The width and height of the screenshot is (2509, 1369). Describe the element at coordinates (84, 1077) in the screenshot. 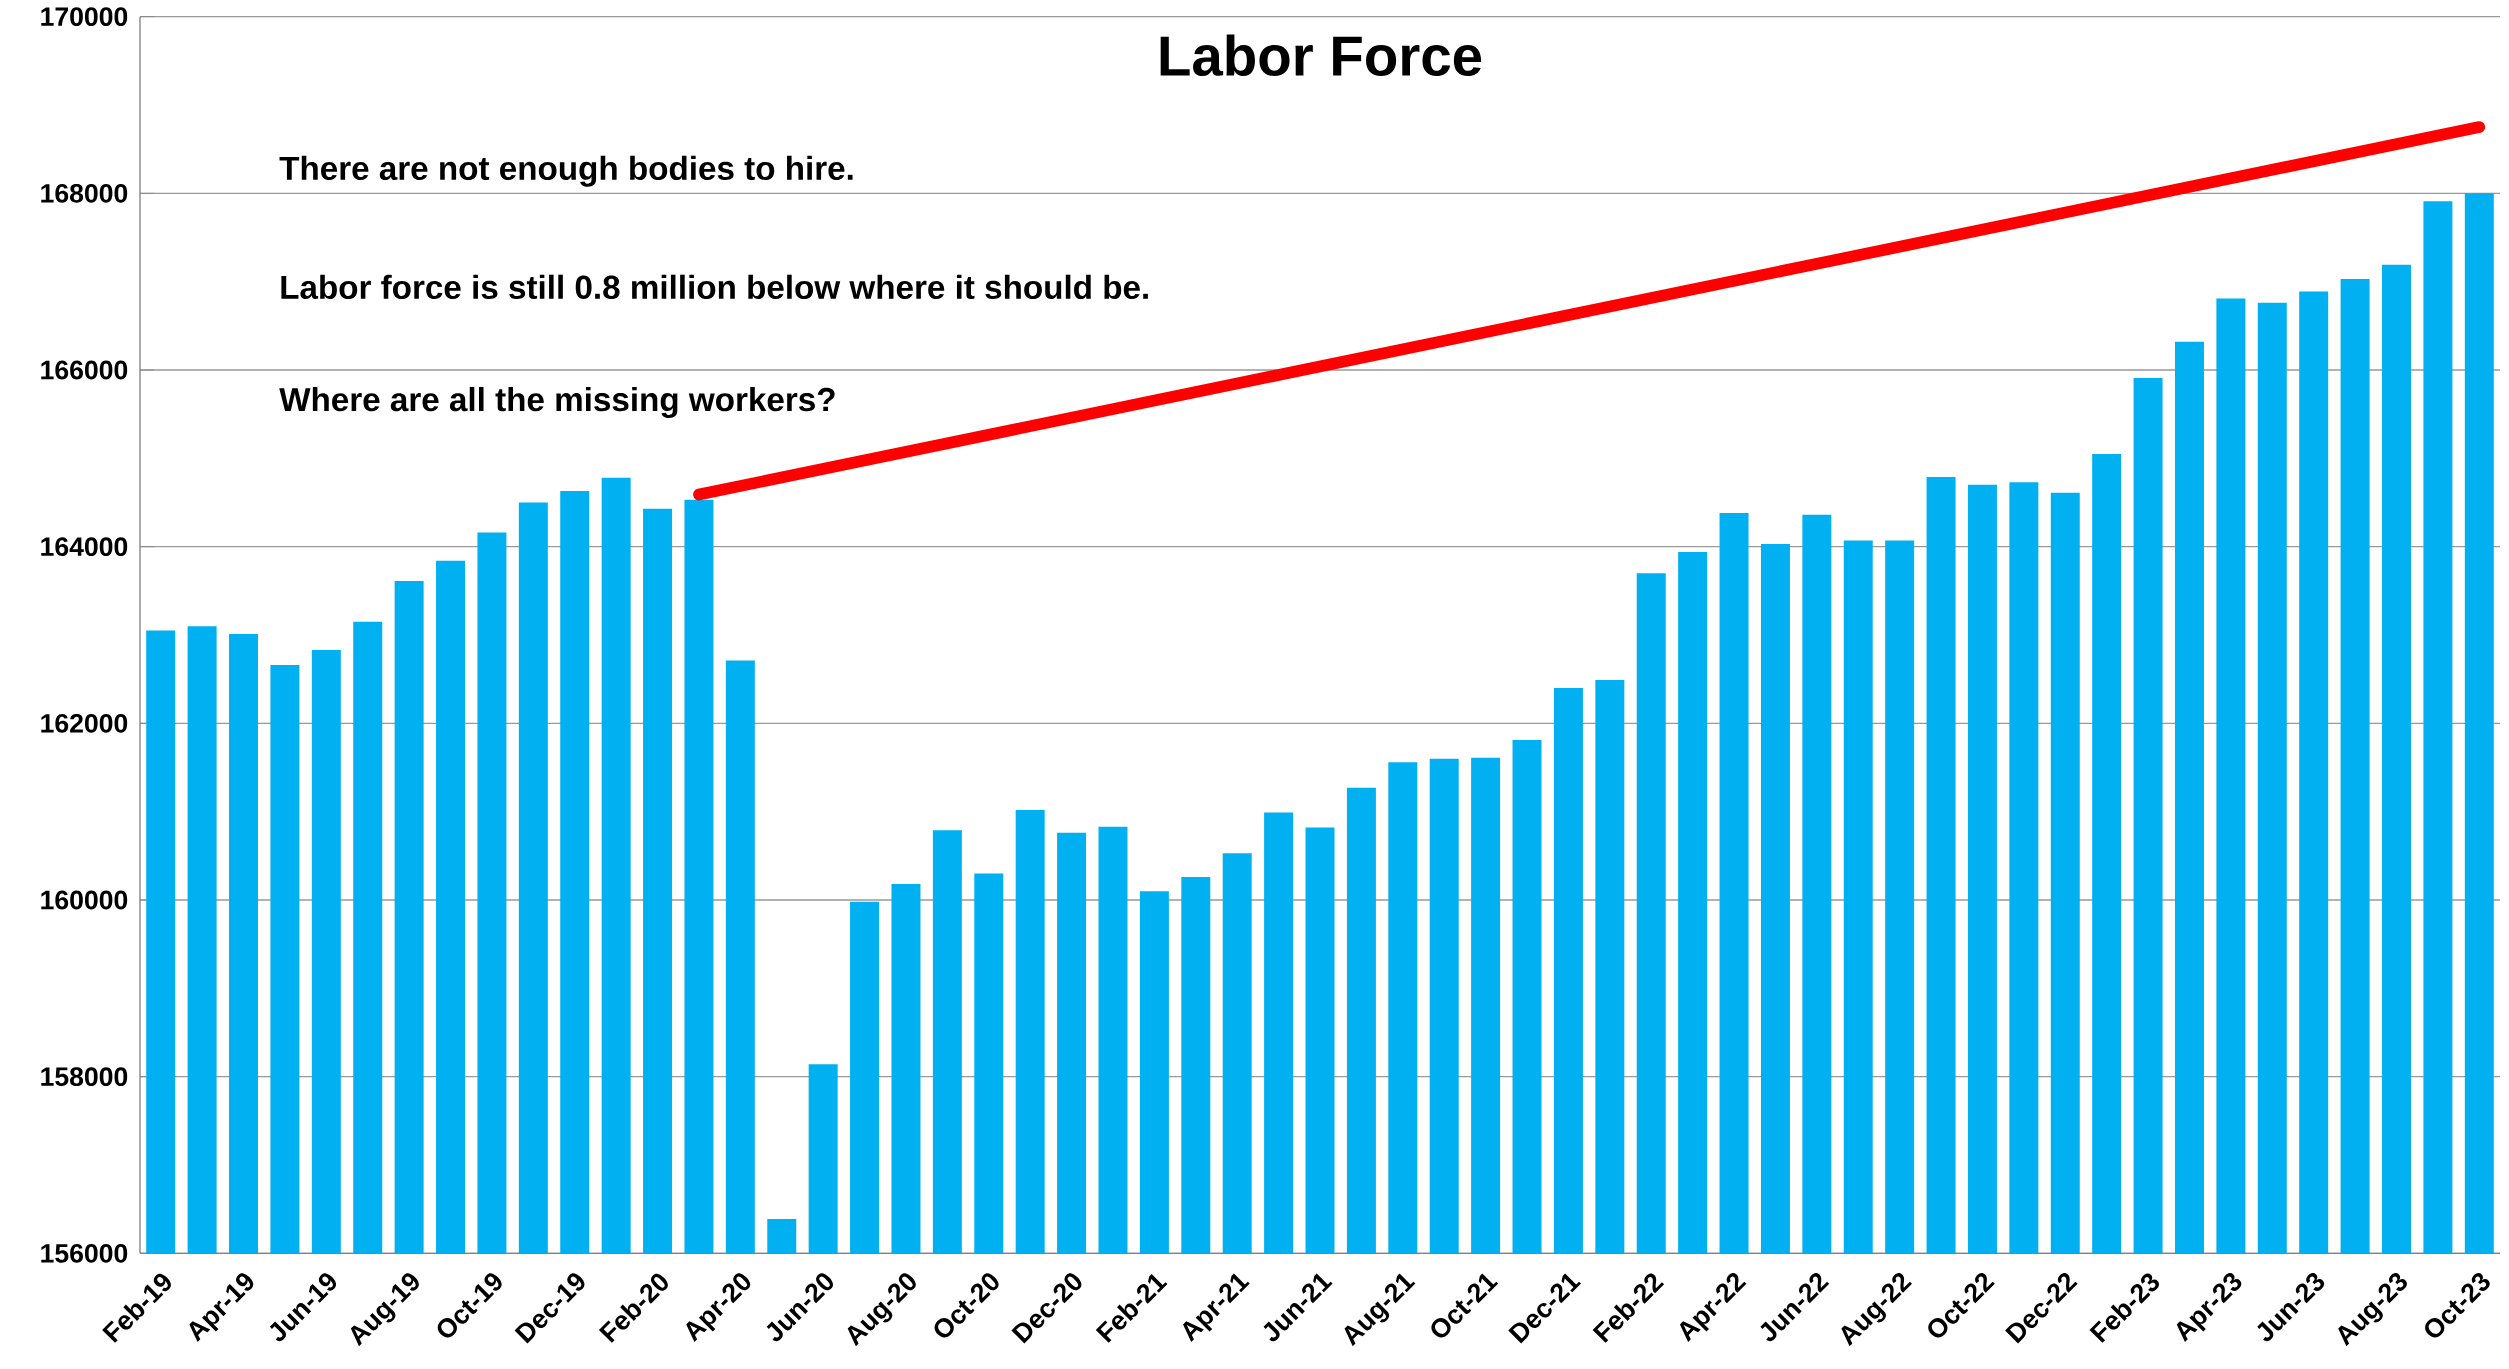

I see `y-tick-label: 158000` at that location.